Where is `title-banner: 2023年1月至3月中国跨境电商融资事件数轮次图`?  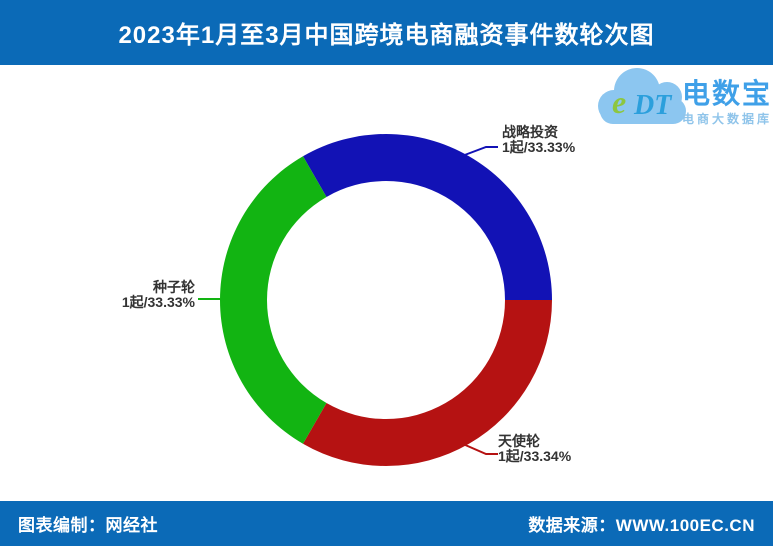
title-banner: 2023年1月至3月中国跨境电商融资事件数轮次图 is located at coordinates (386, 32).